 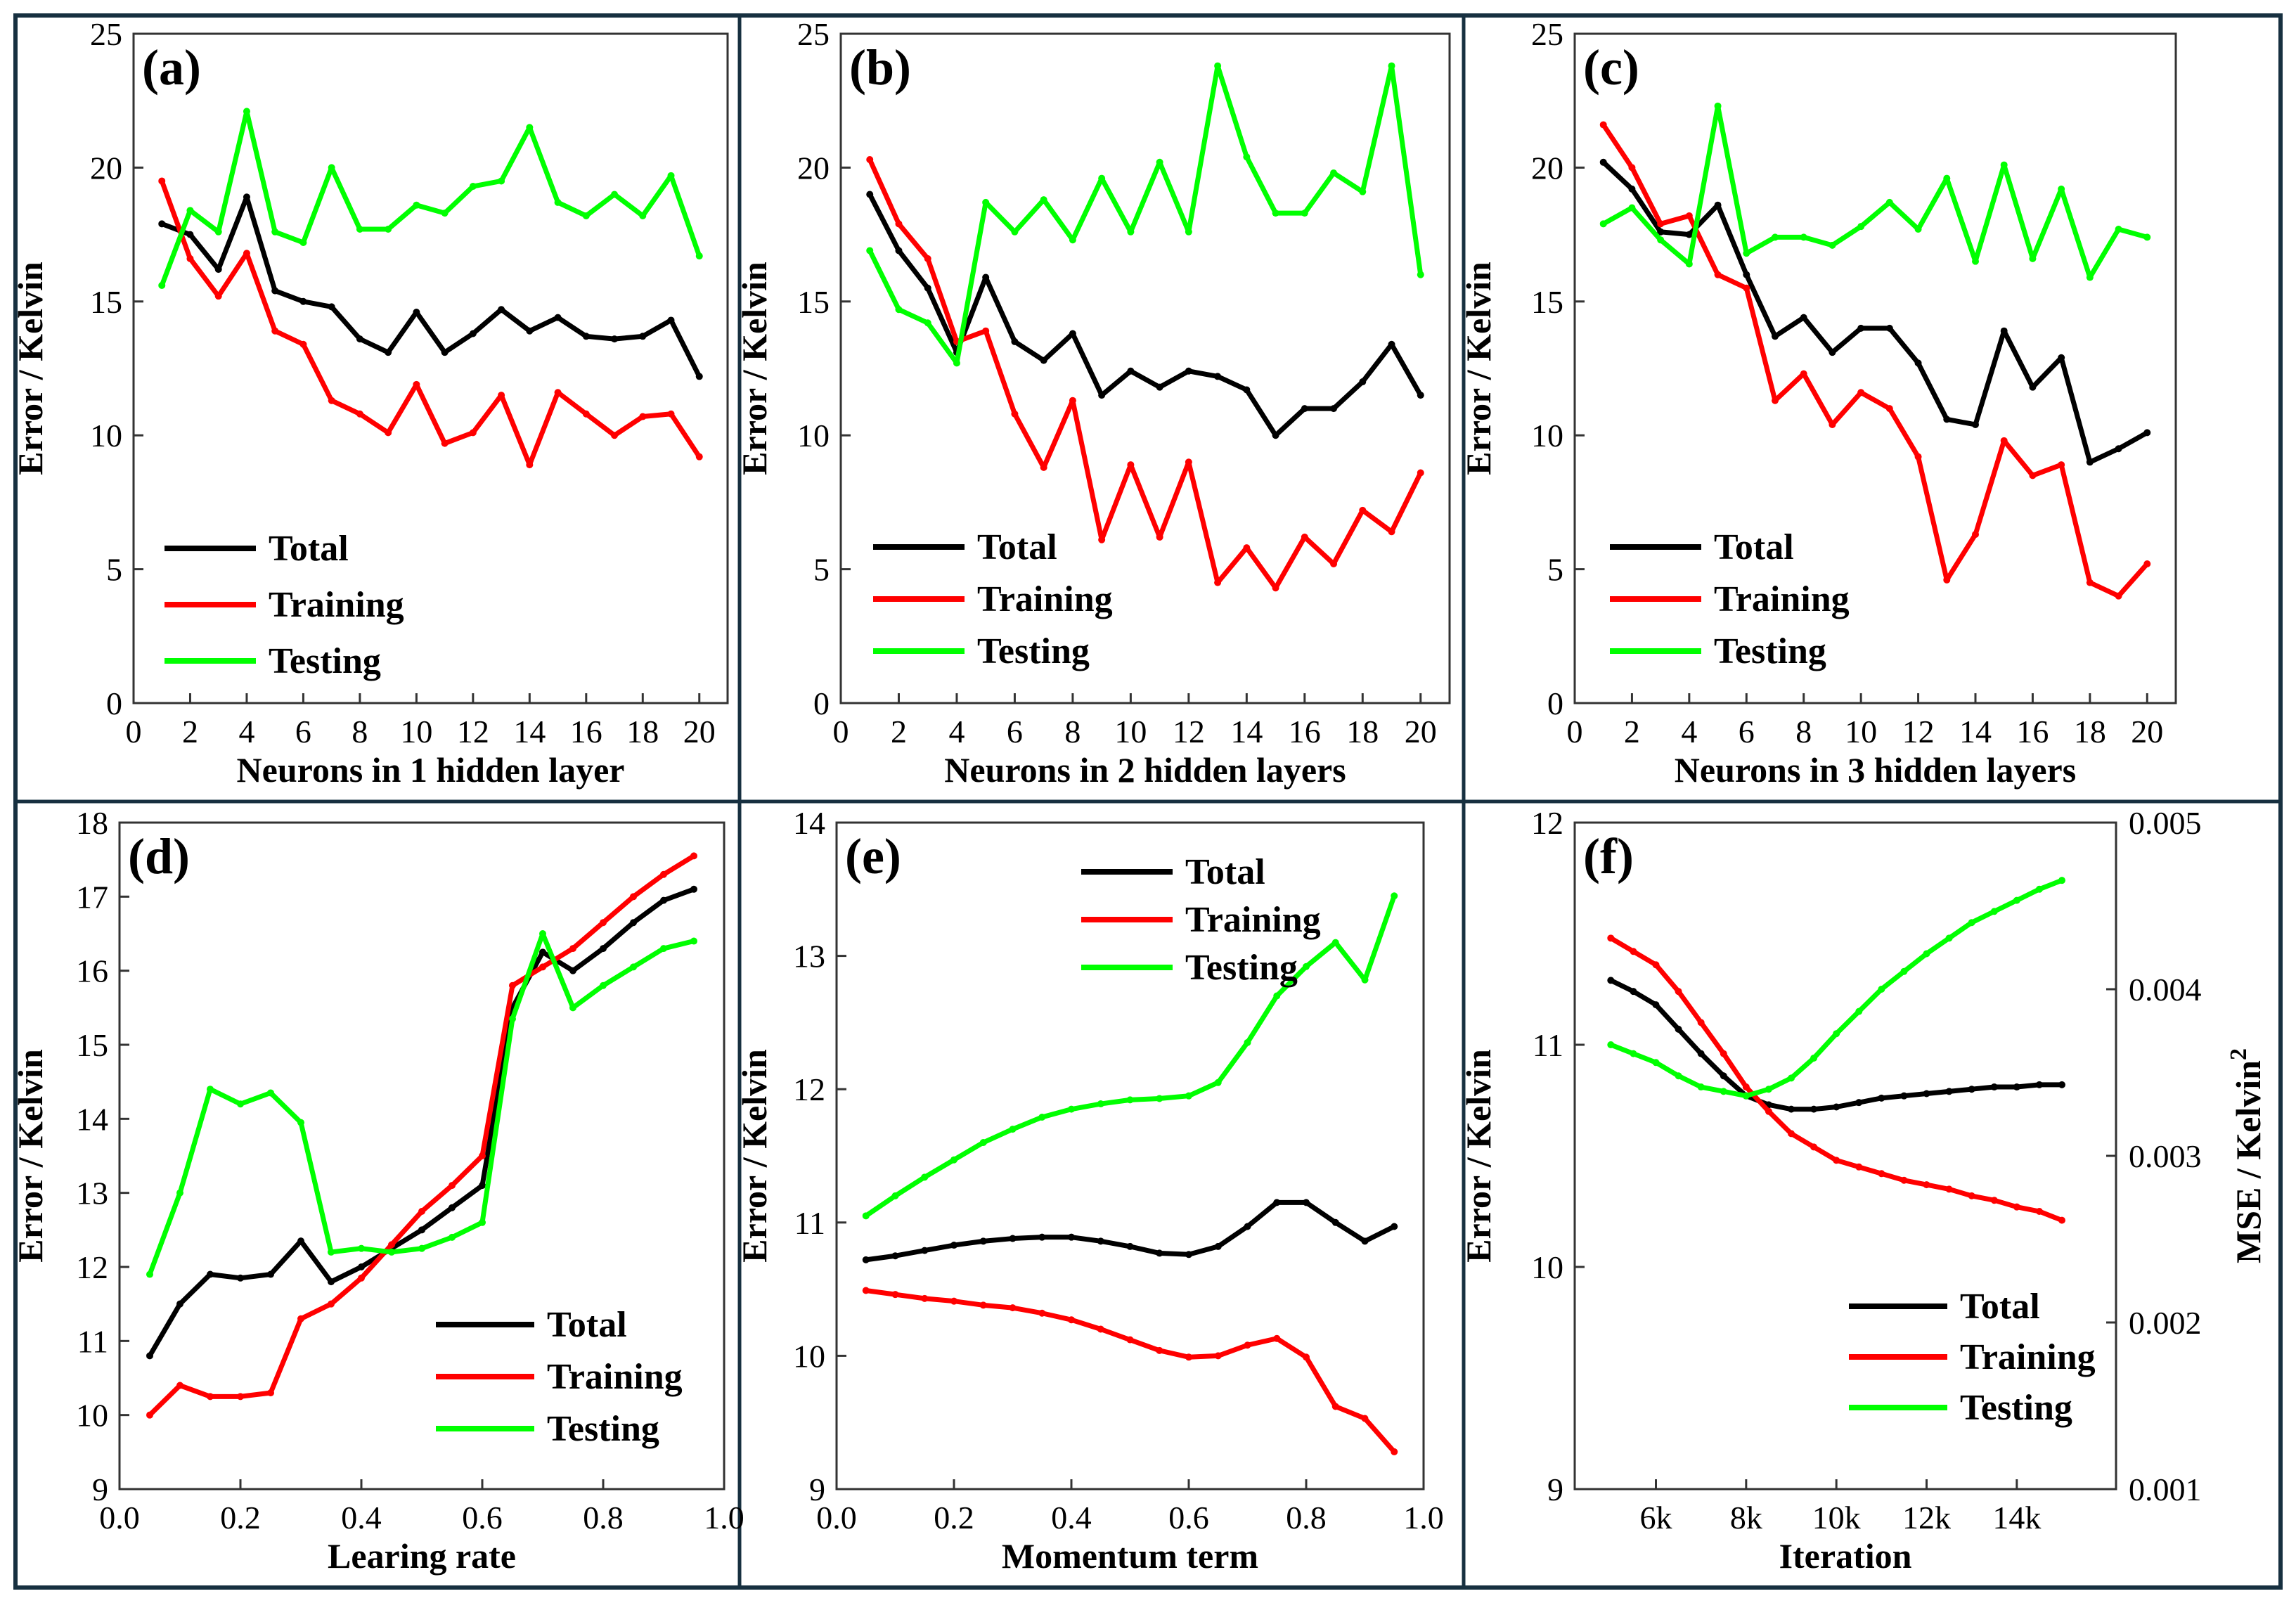 I want to click on x-tick-label: 12k, so click(x=1926, y=1518).